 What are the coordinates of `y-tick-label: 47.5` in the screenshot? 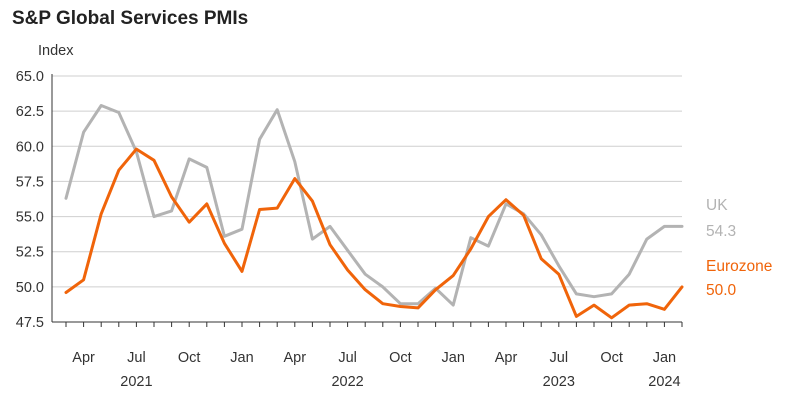 It's located at (30, 323).